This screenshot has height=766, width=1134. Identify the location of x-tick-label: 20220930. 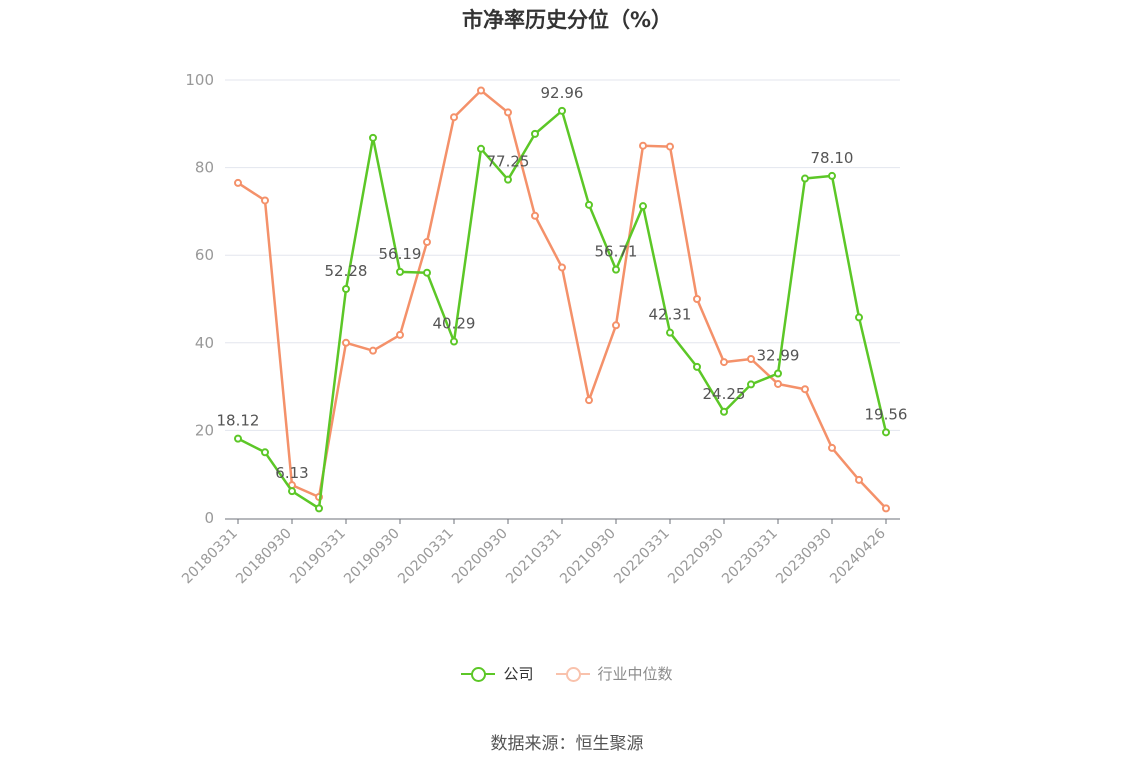
(696, 557).